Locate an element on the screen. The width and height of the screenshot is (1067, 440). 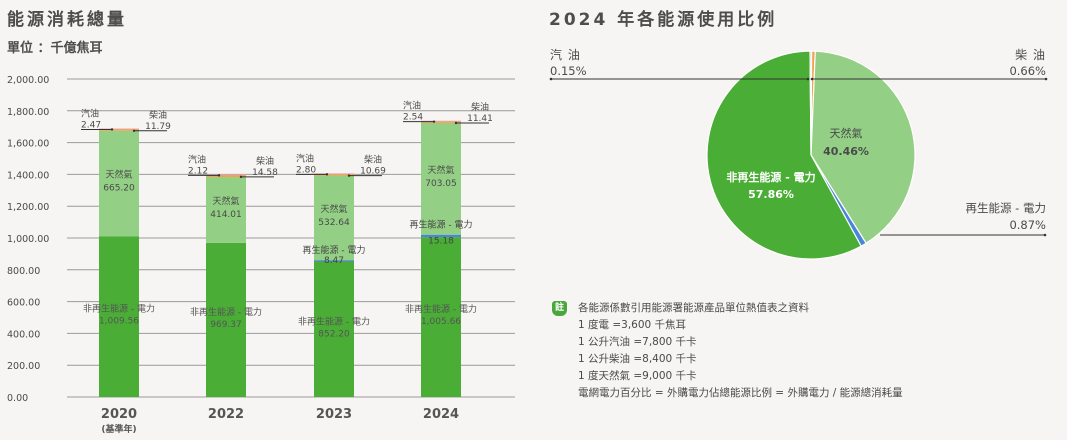
y-tick-label: 600.00 is located at coordinates (23, 303).